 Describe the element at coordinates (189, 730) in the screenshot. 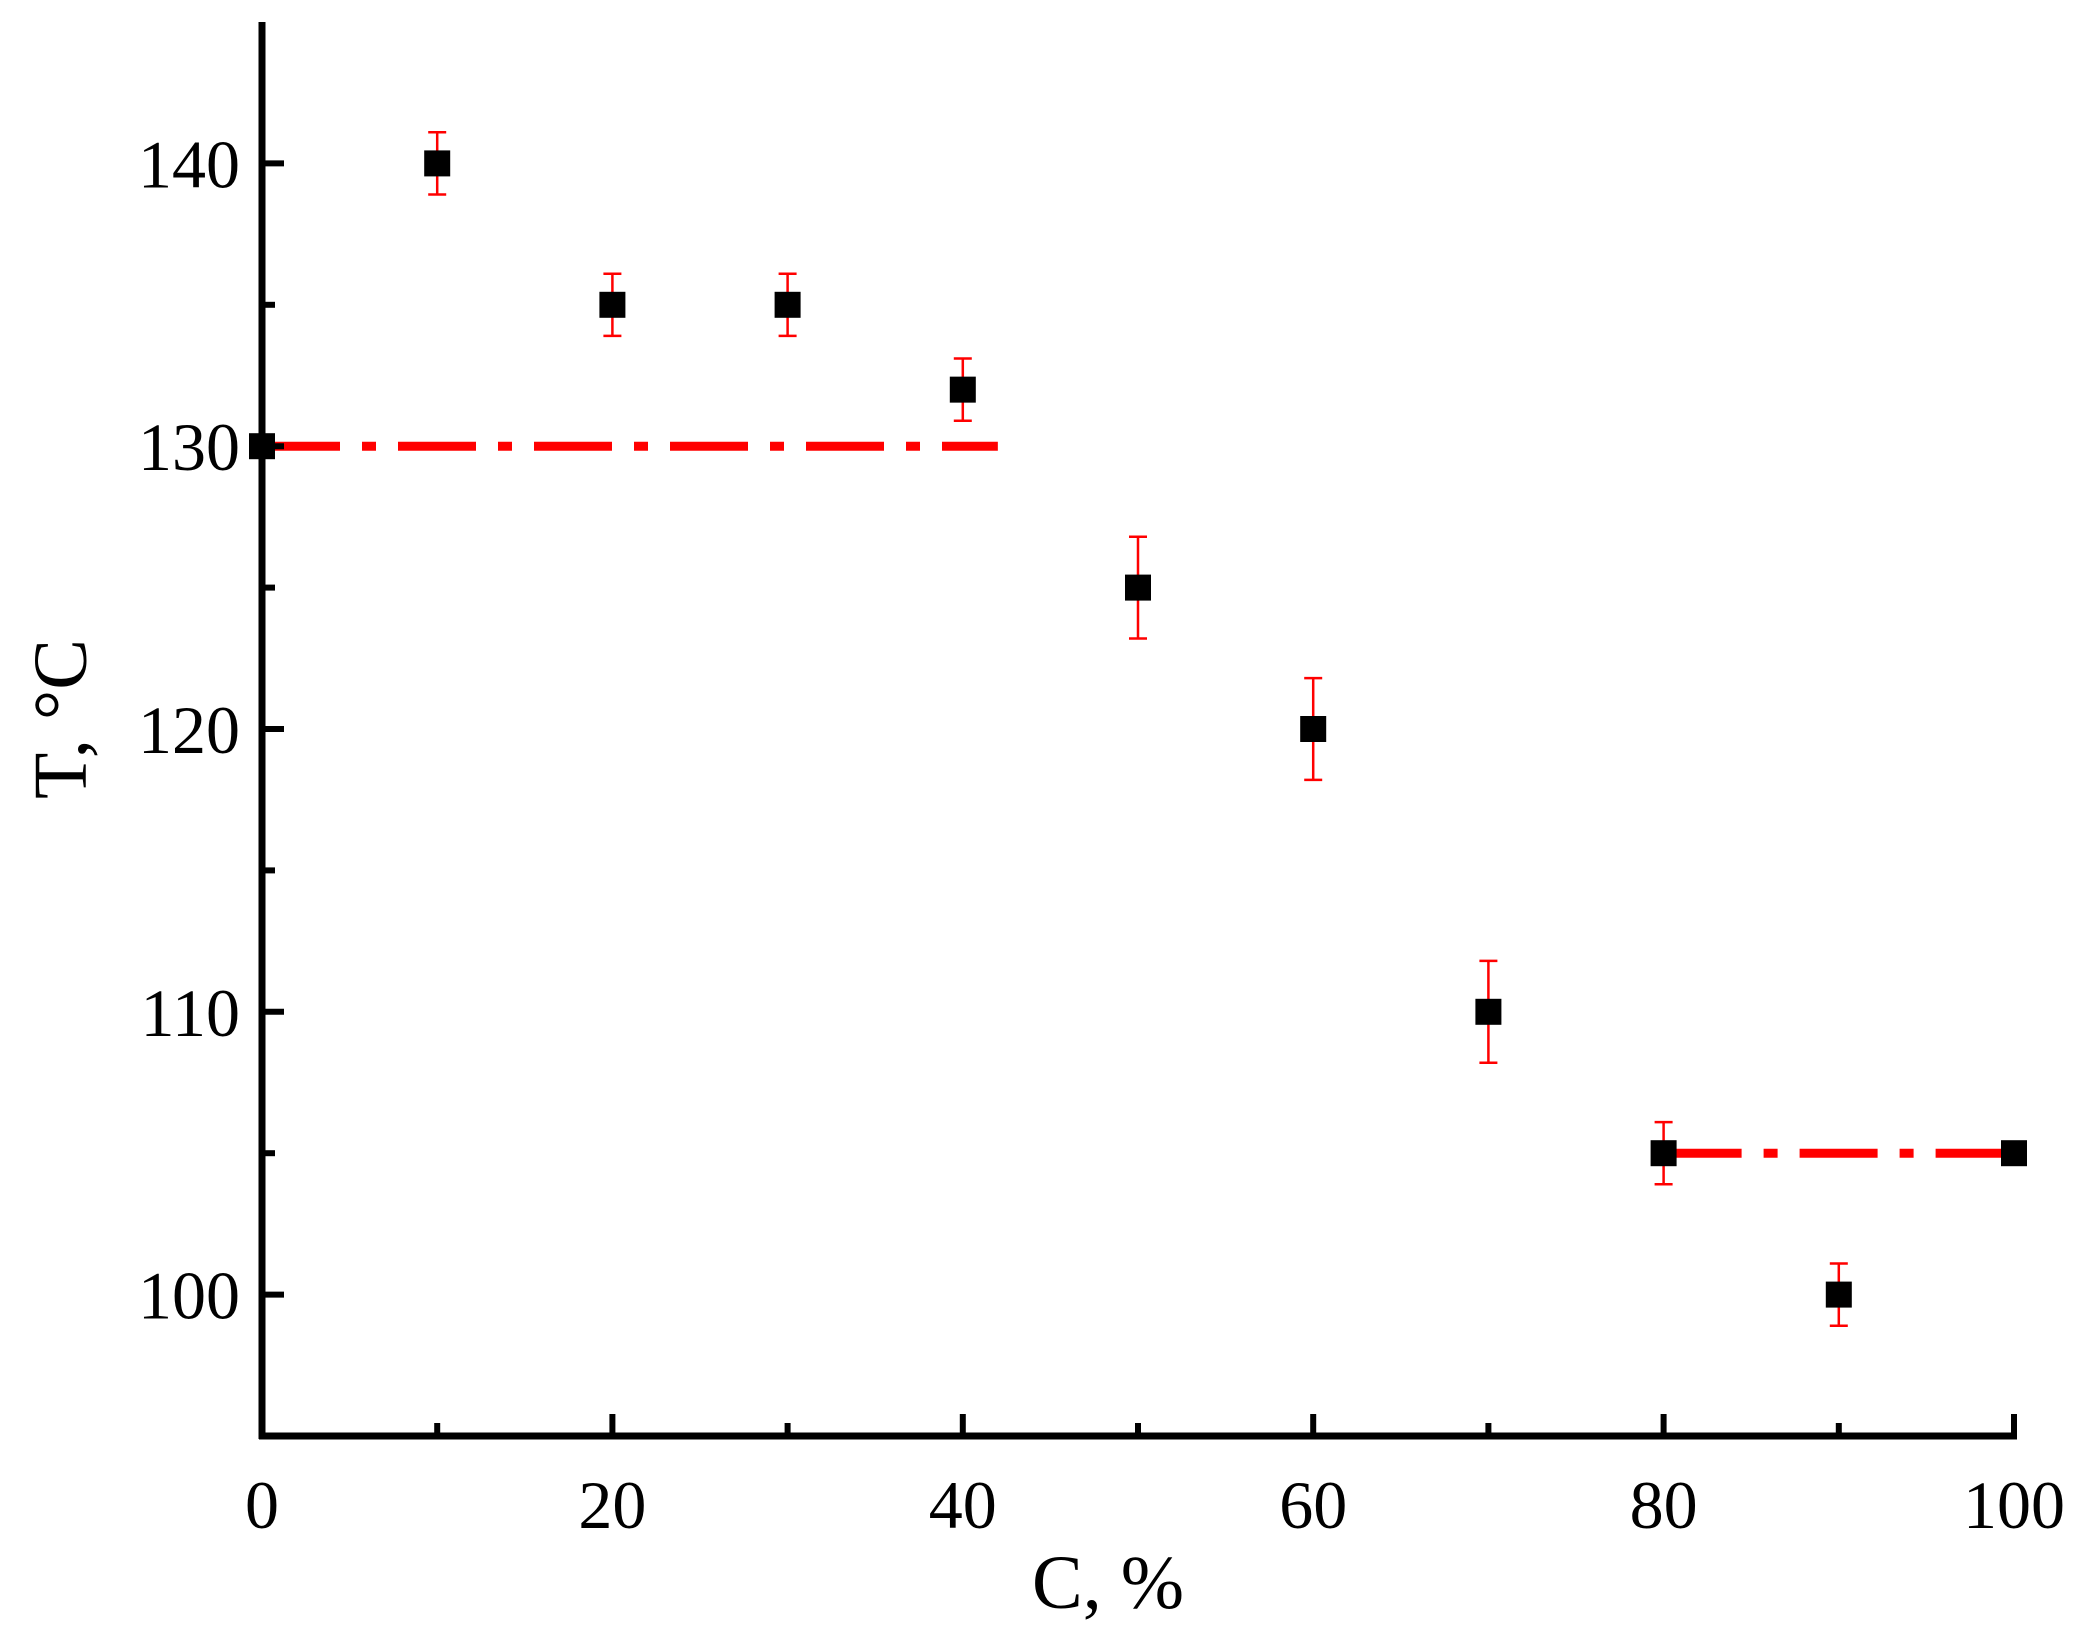

I see `y-tick-label: 120` at that location.